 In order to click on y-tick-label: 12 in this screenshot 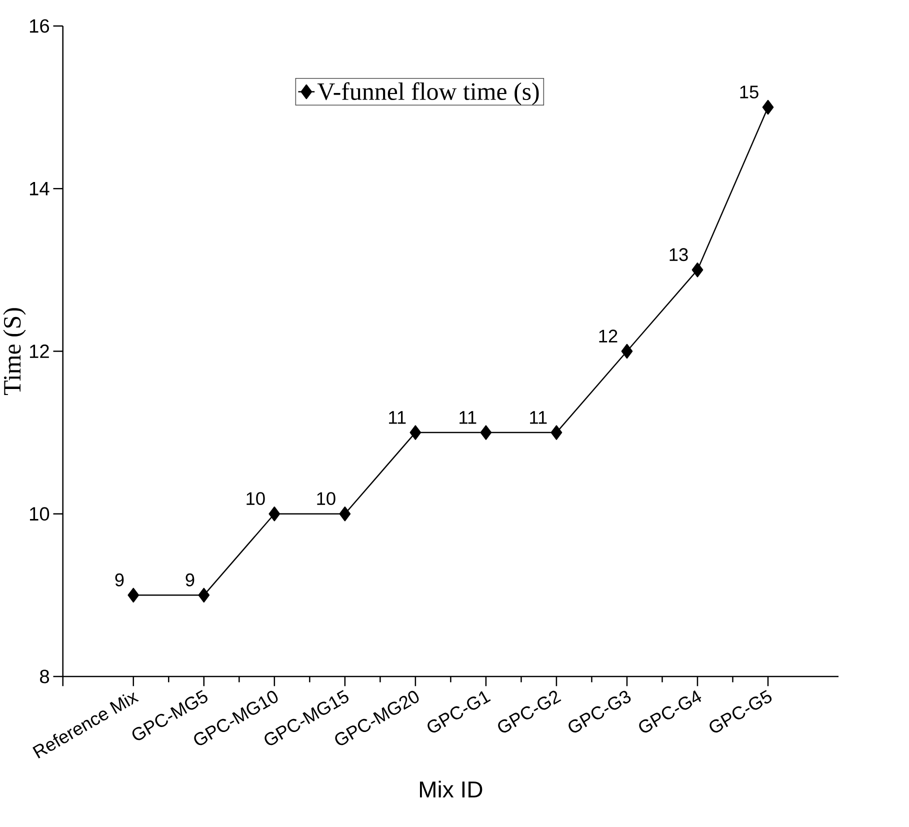, I will do `click(39, 351)`.